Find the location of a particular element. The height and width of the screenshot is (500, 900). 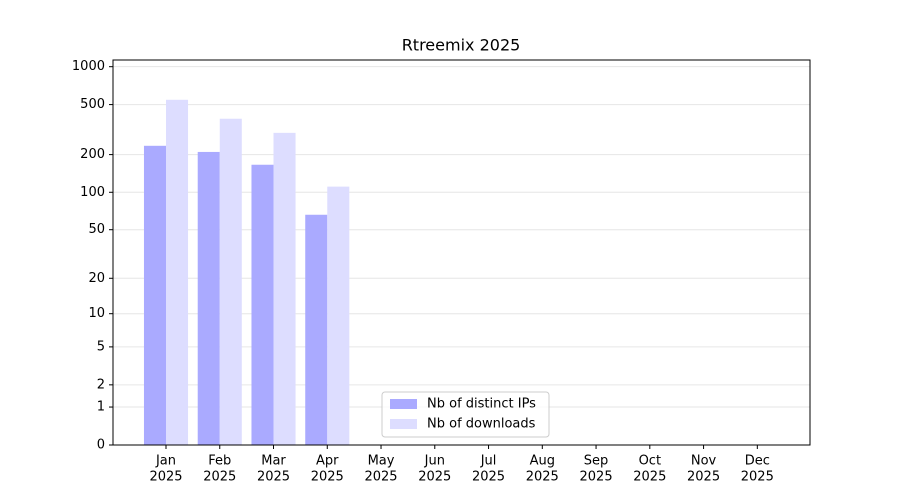

legend-label: Nb of downloads is located at coordinates (481, 424).